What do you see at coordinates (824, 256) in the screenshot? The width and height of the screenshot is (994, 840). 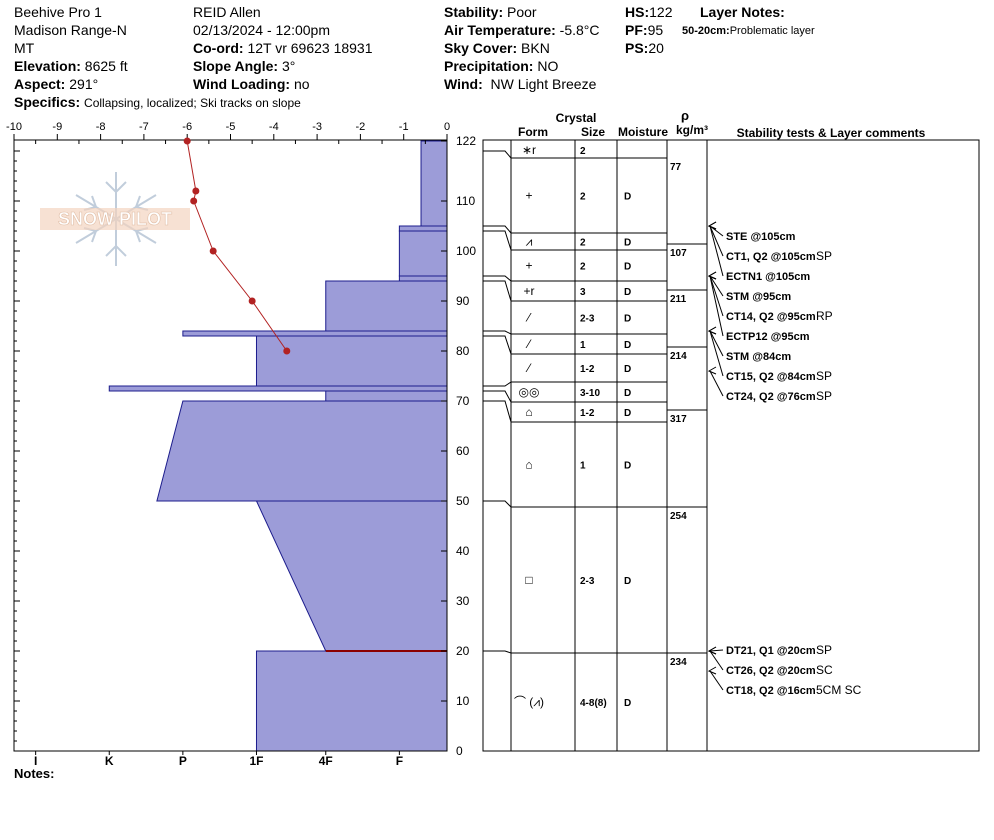 I see `stability-test-result-1: SP` at bounding box center [824, 256].